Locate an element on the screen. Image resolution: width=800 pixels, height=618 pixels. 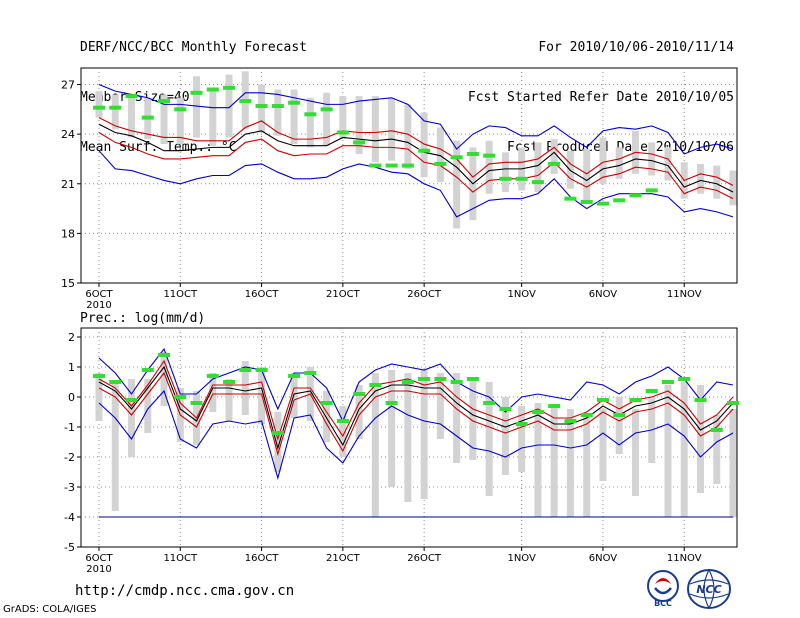
bcc-logo-ring is located at coordinates (663, 586).